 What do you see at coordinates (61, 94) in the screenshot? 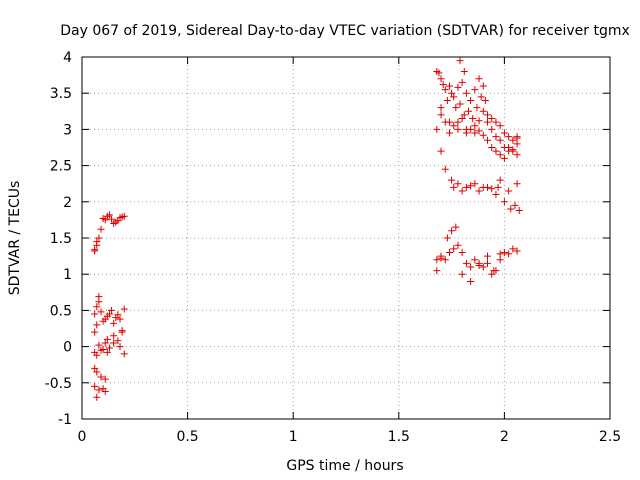
I see `y-tick-label: 3.5` at bounding box center [61, 94].